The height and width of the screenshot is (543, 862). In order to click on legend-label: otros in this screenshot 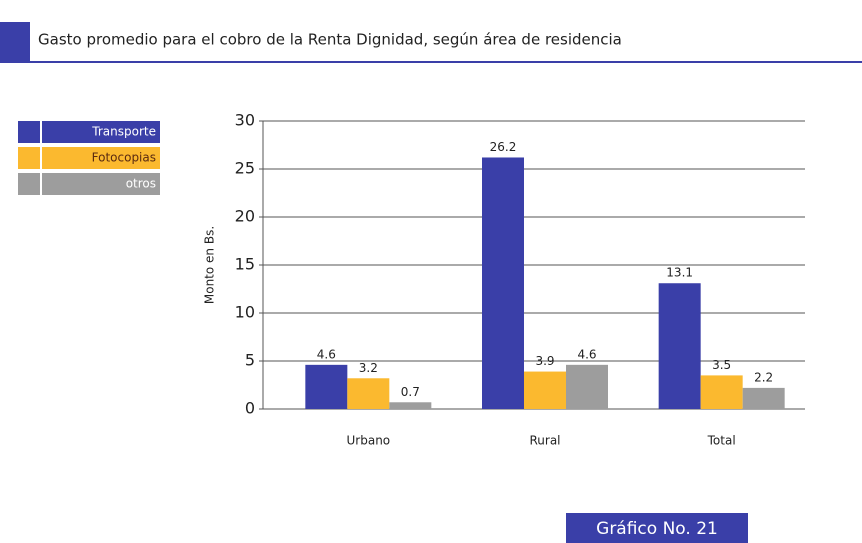, I will do `click(141, 184)`.